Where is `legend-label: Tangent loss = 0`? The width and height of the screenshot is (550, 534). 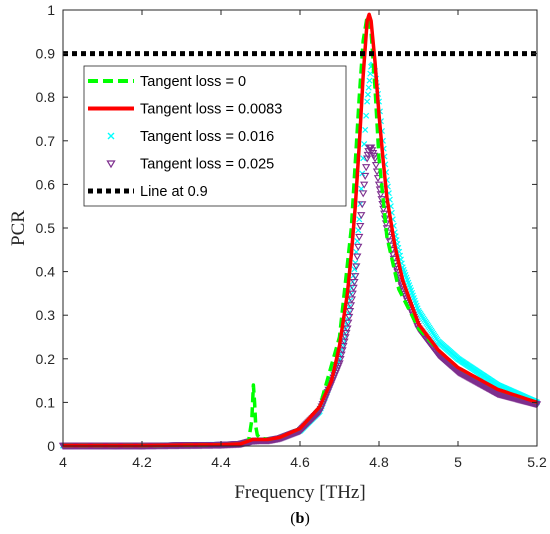 legend-label: Tangent loss = 0 is located at coordinates (193, 82).